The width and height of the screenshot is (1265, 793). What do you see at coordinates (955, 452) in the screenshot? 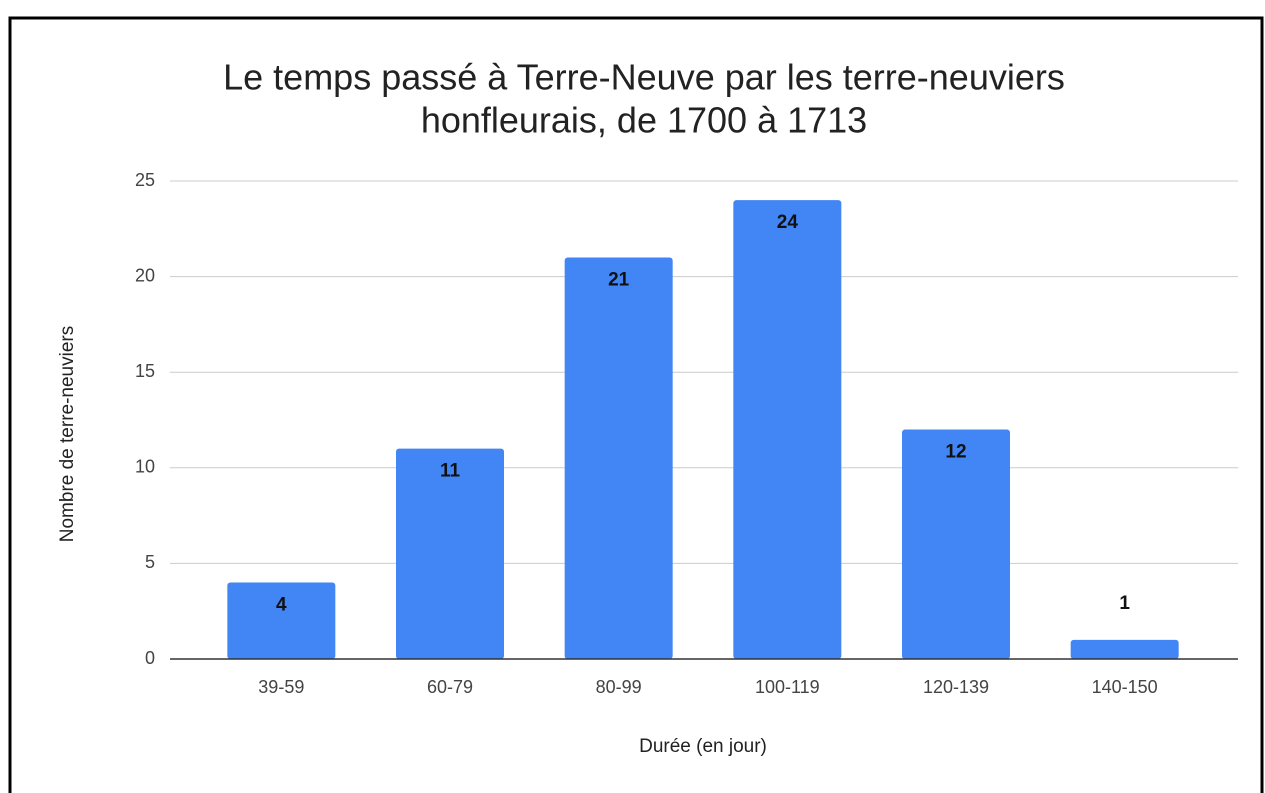
I see `value-label: 12` at bounding box center [955, 452].